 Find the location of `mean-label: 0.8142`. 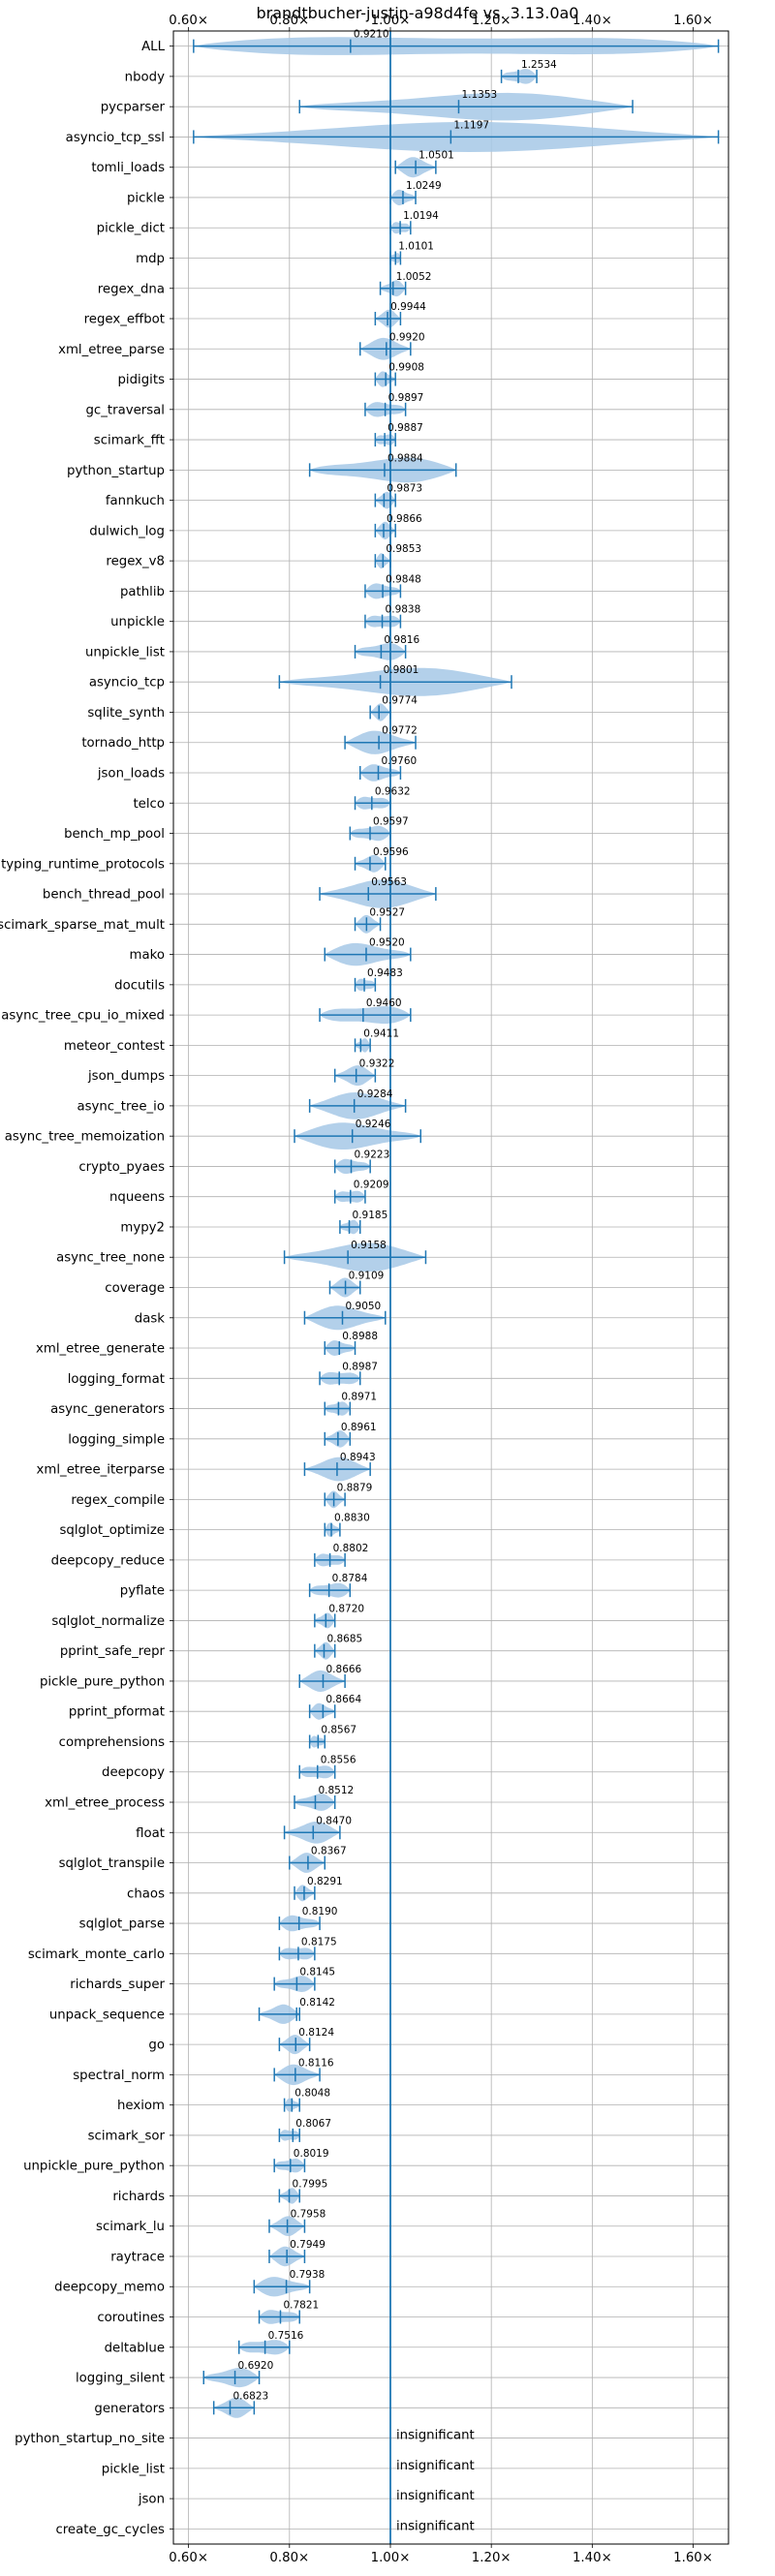

mean-label: 0.8142 is located at coordinates (317, 2003).